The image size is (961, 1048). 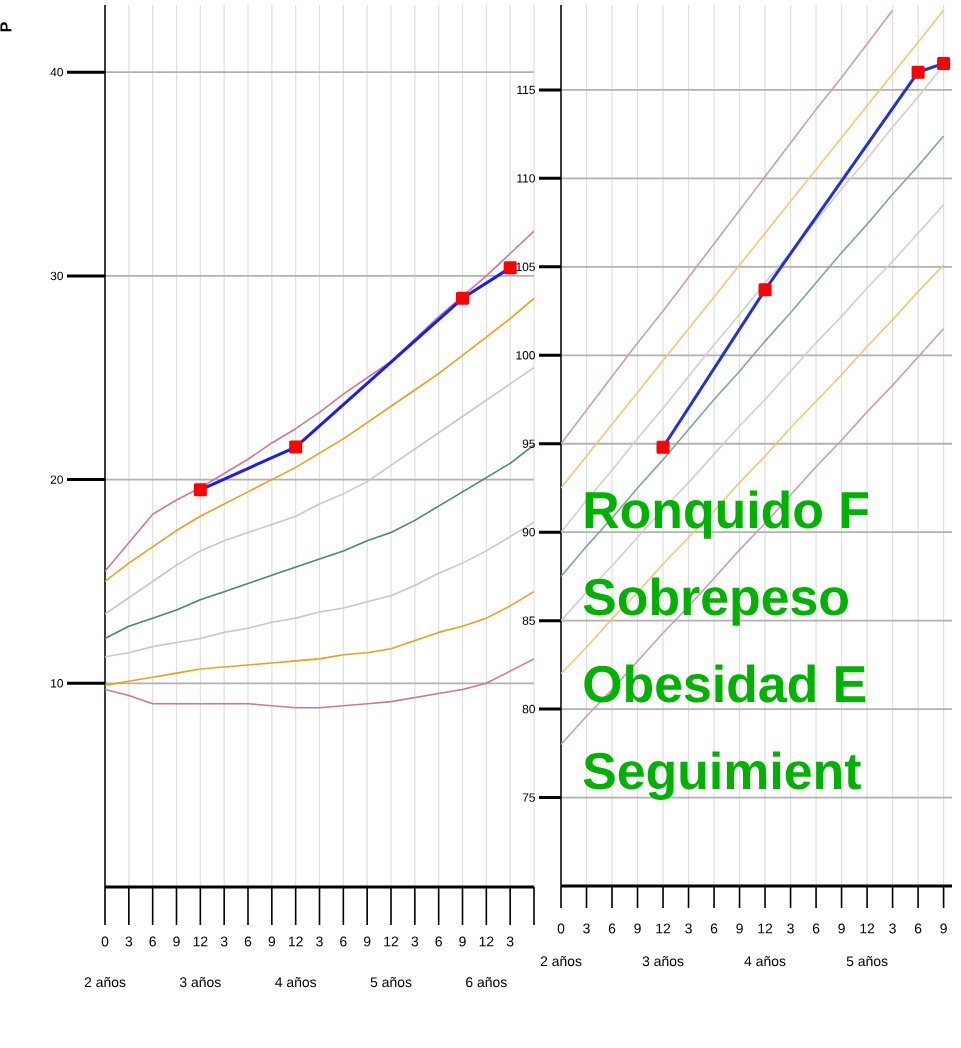 What do you see at coordinates (528, 620) in the screenshot?
I see `y-tick-label: 85` at bounding box center [528, 620].